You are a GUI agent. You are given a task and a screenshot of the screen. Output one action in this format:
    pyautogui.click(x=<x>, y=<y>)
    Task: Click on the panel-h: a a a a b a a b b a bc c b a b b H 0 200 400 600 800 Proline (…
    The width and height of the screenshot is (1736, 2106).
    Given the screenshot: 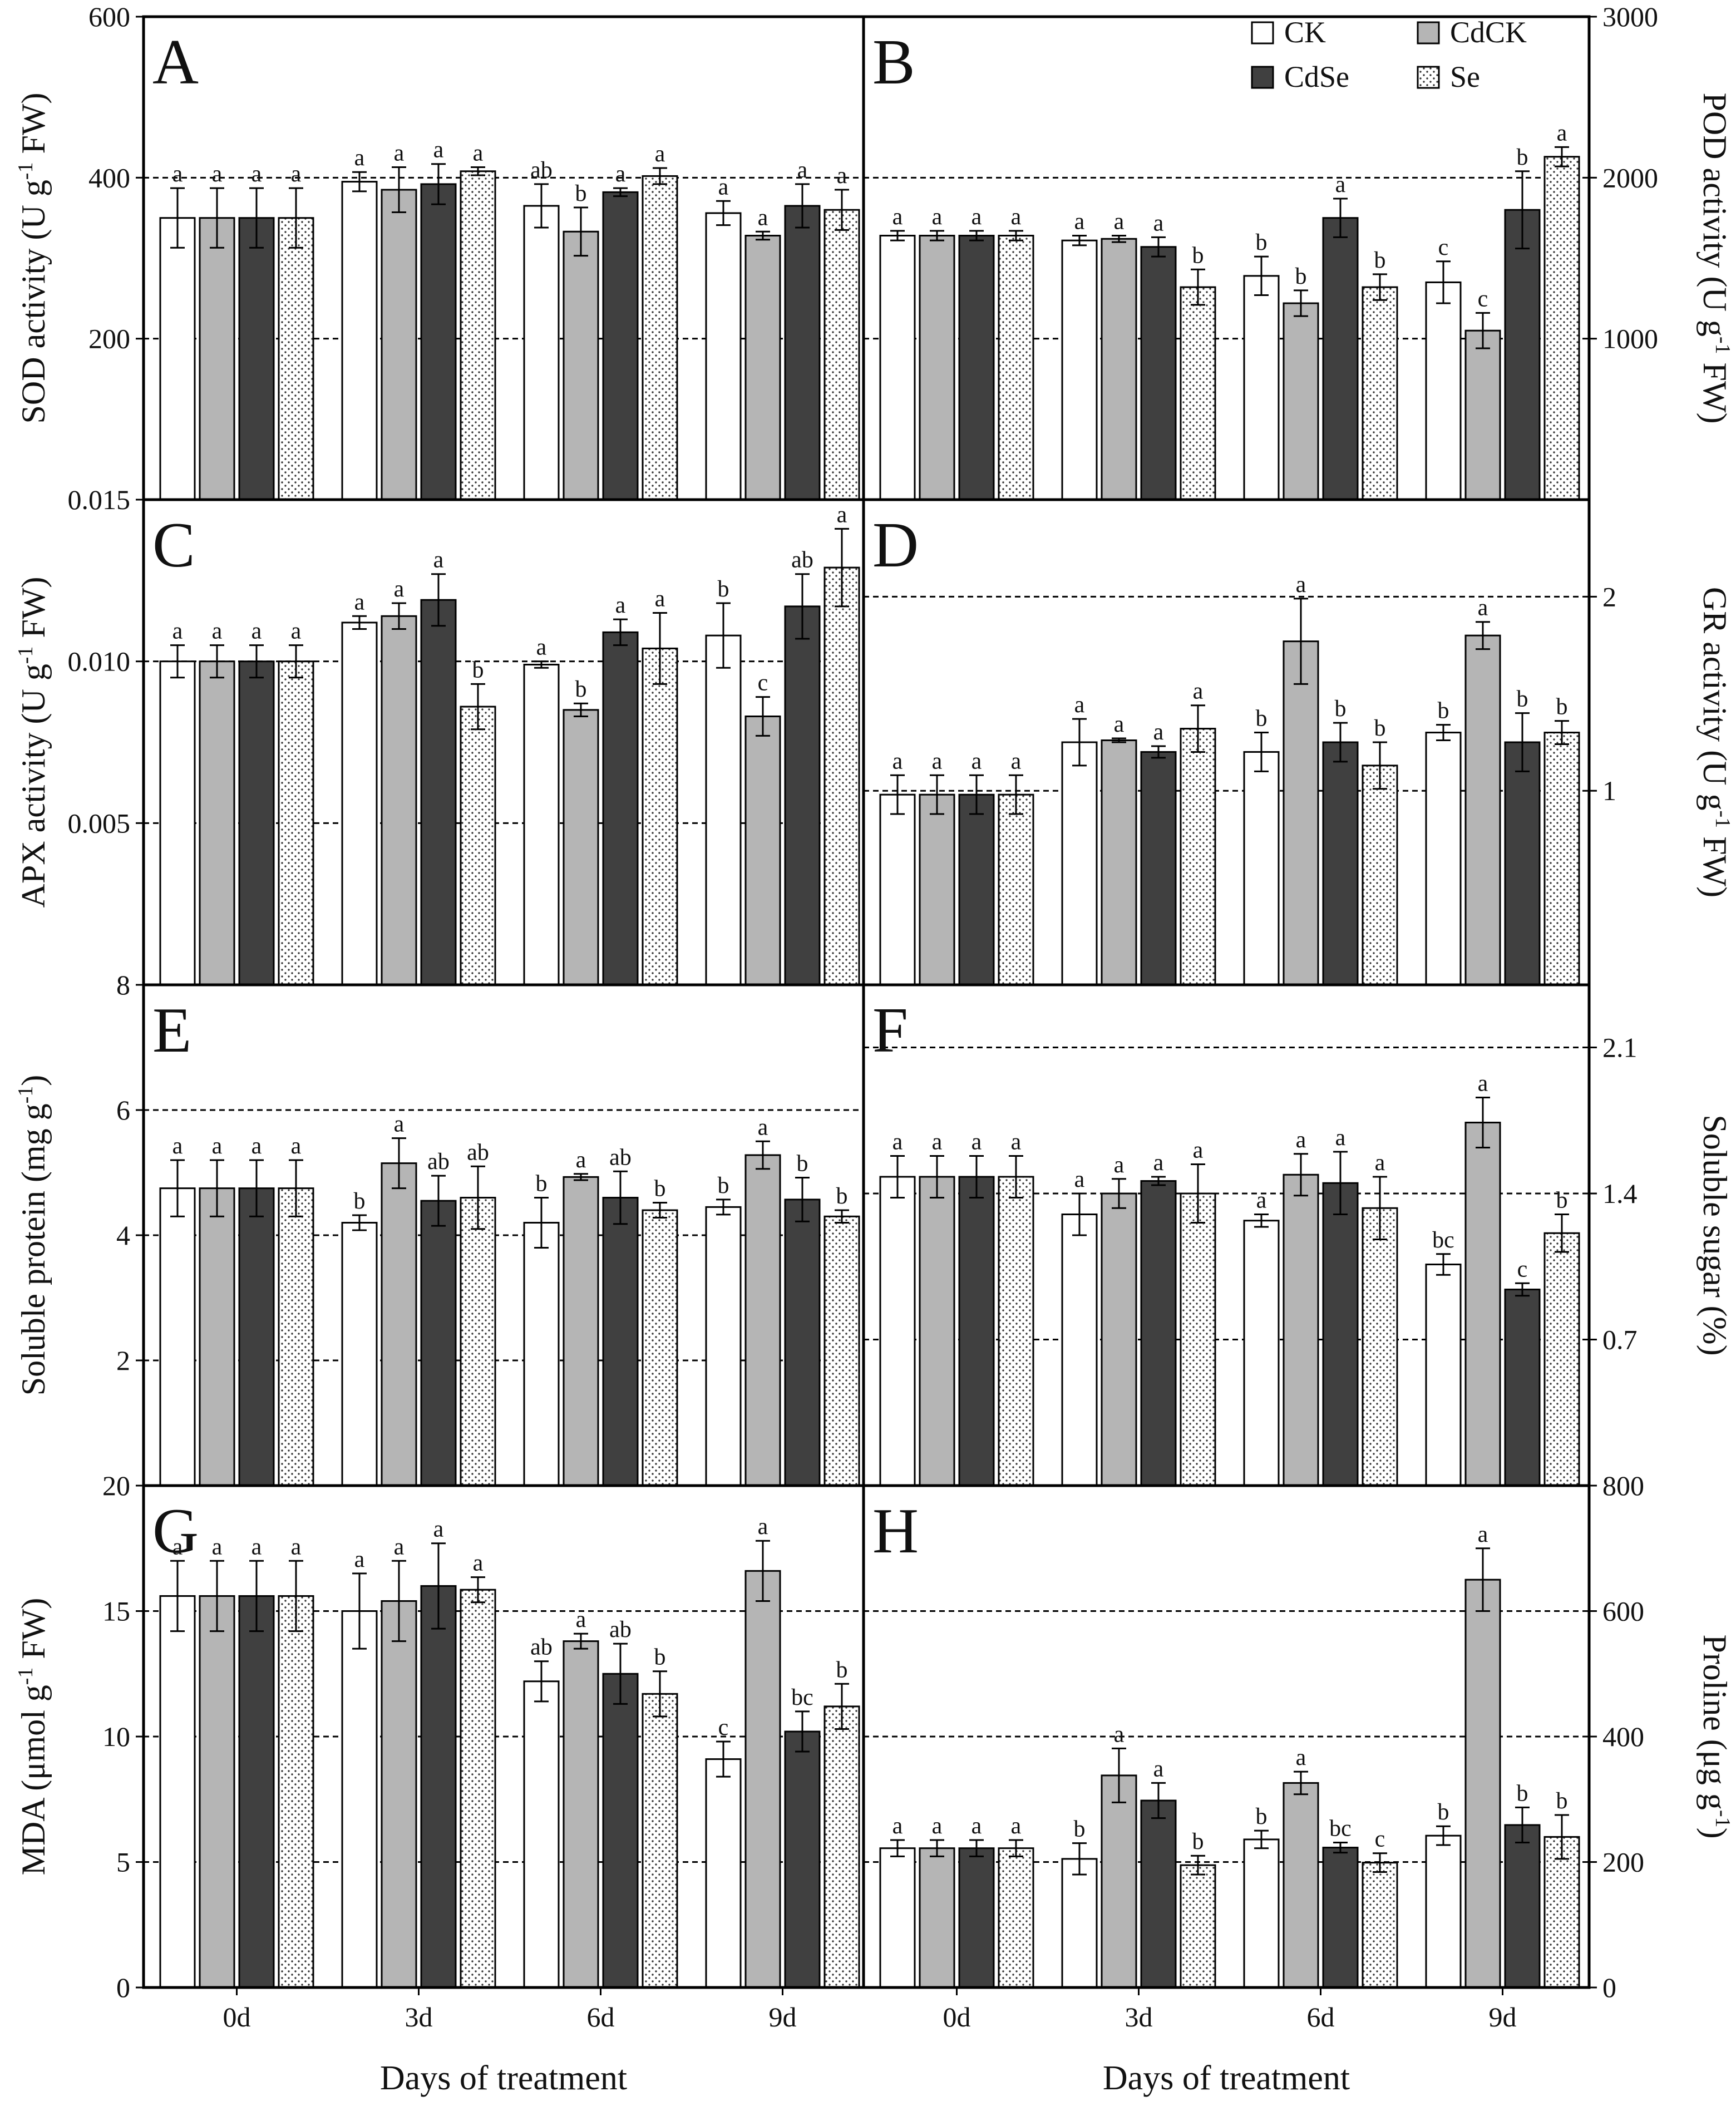 What is the action you would take?
    pyautogui.click(x=1299, y=1736)
    